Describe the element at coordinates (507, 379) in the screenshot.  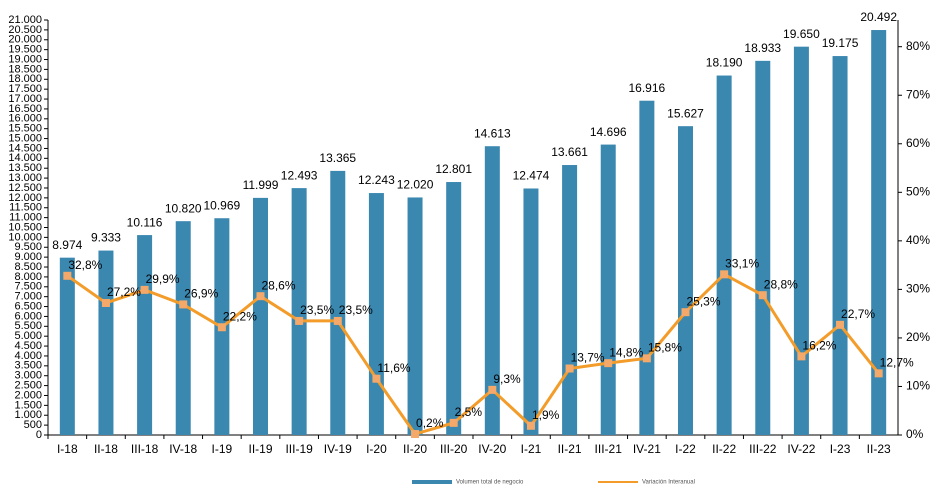
I see `line-label: 9,3%` at that location.